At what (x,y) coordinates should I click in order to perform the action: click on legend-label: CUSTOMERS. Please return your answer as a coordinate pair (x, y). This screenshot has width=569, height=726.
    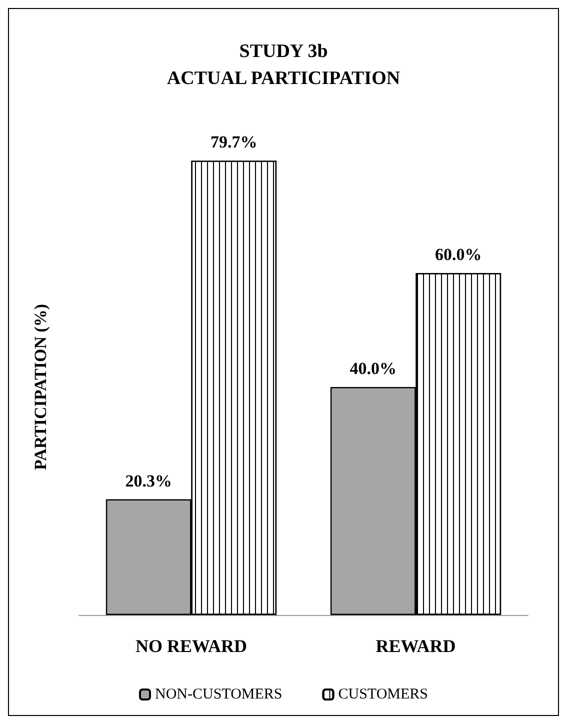
    Looking at the image, I should click on (383, 694).